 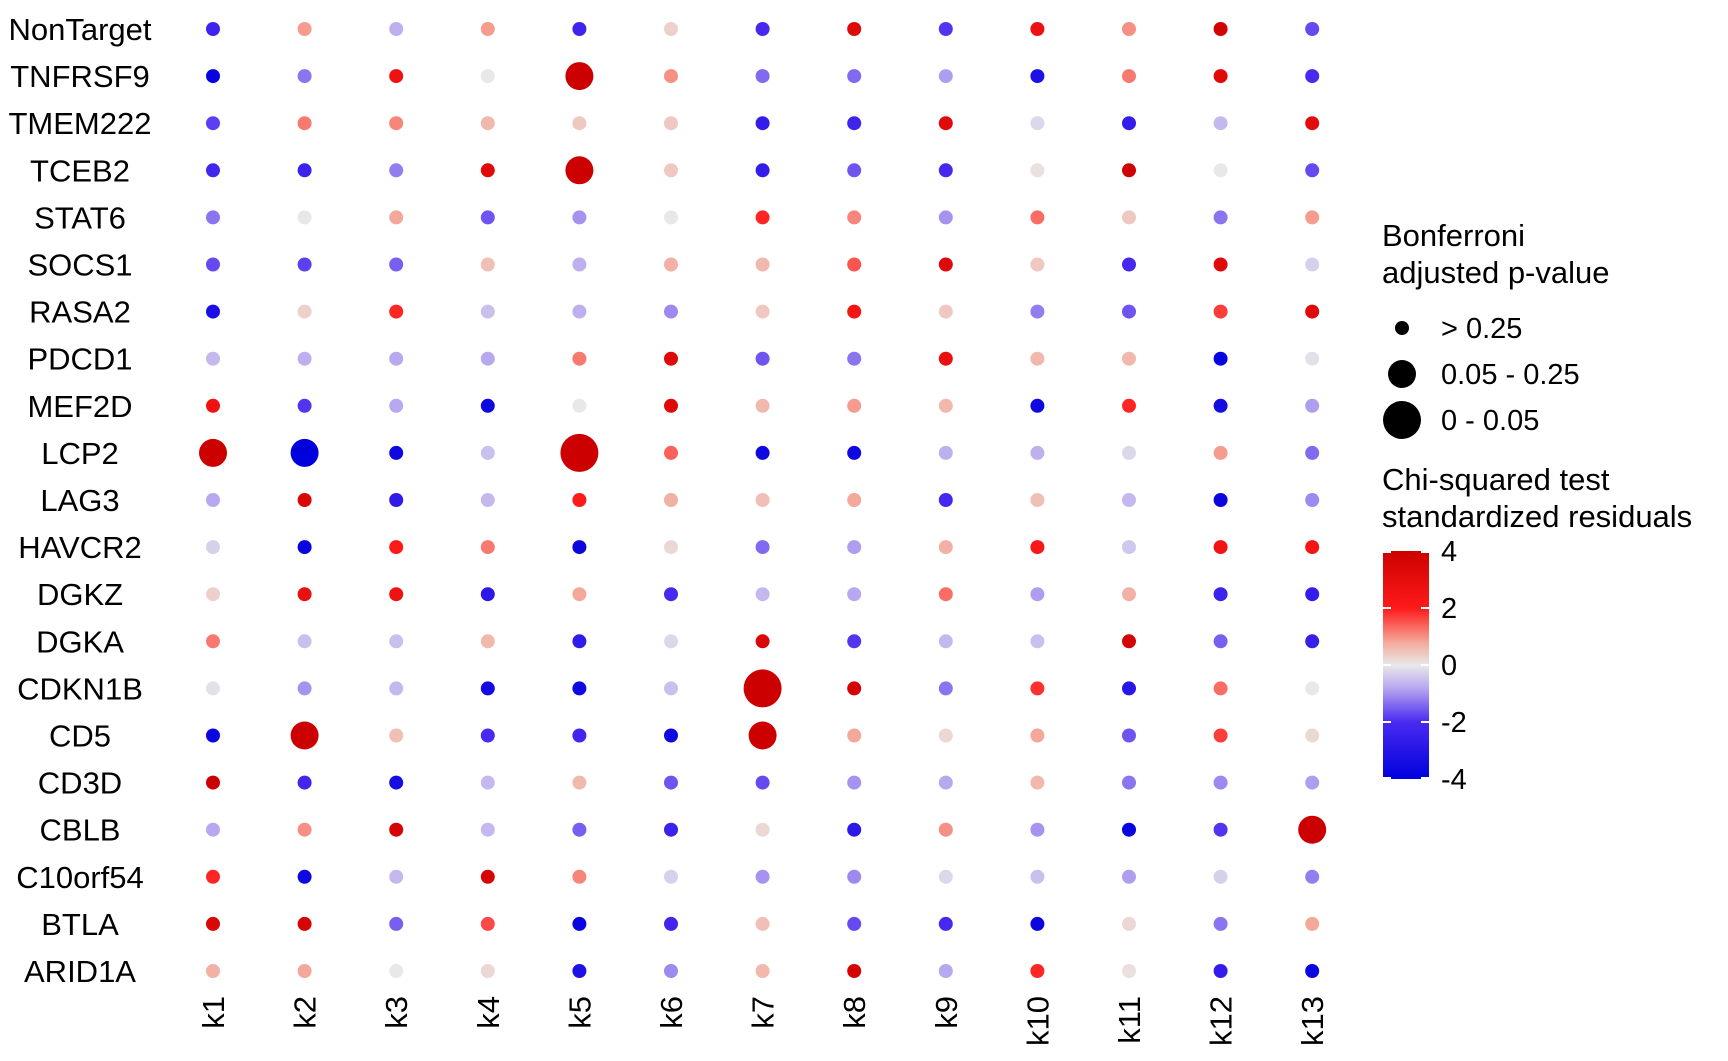 I want to click on dot-btla-k11, so click(x=1129, y=923).